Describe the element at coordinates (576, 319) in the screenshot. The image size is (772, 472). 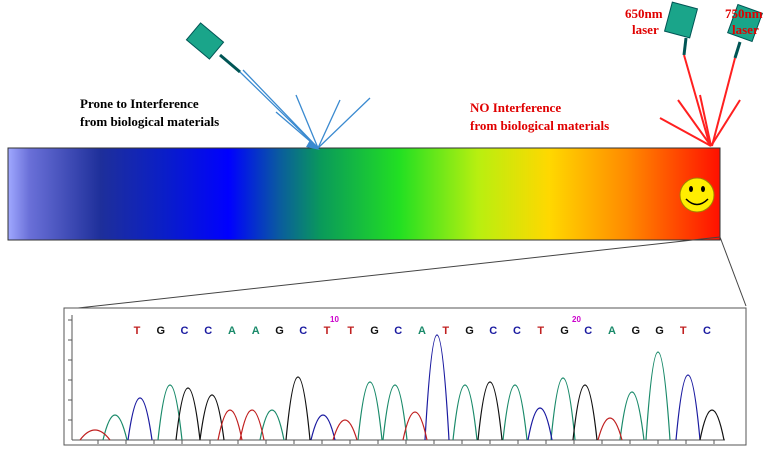
I see `position-marker: 20` at that location.